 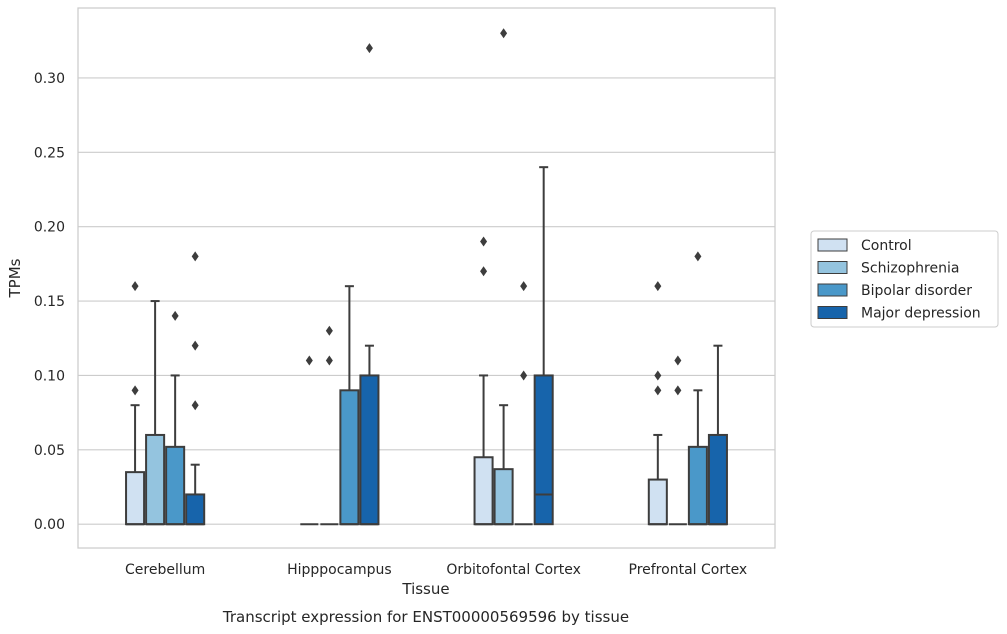 I want to click on box-orbitofontal-cortex-major-depression, so click(x=543, y=346).